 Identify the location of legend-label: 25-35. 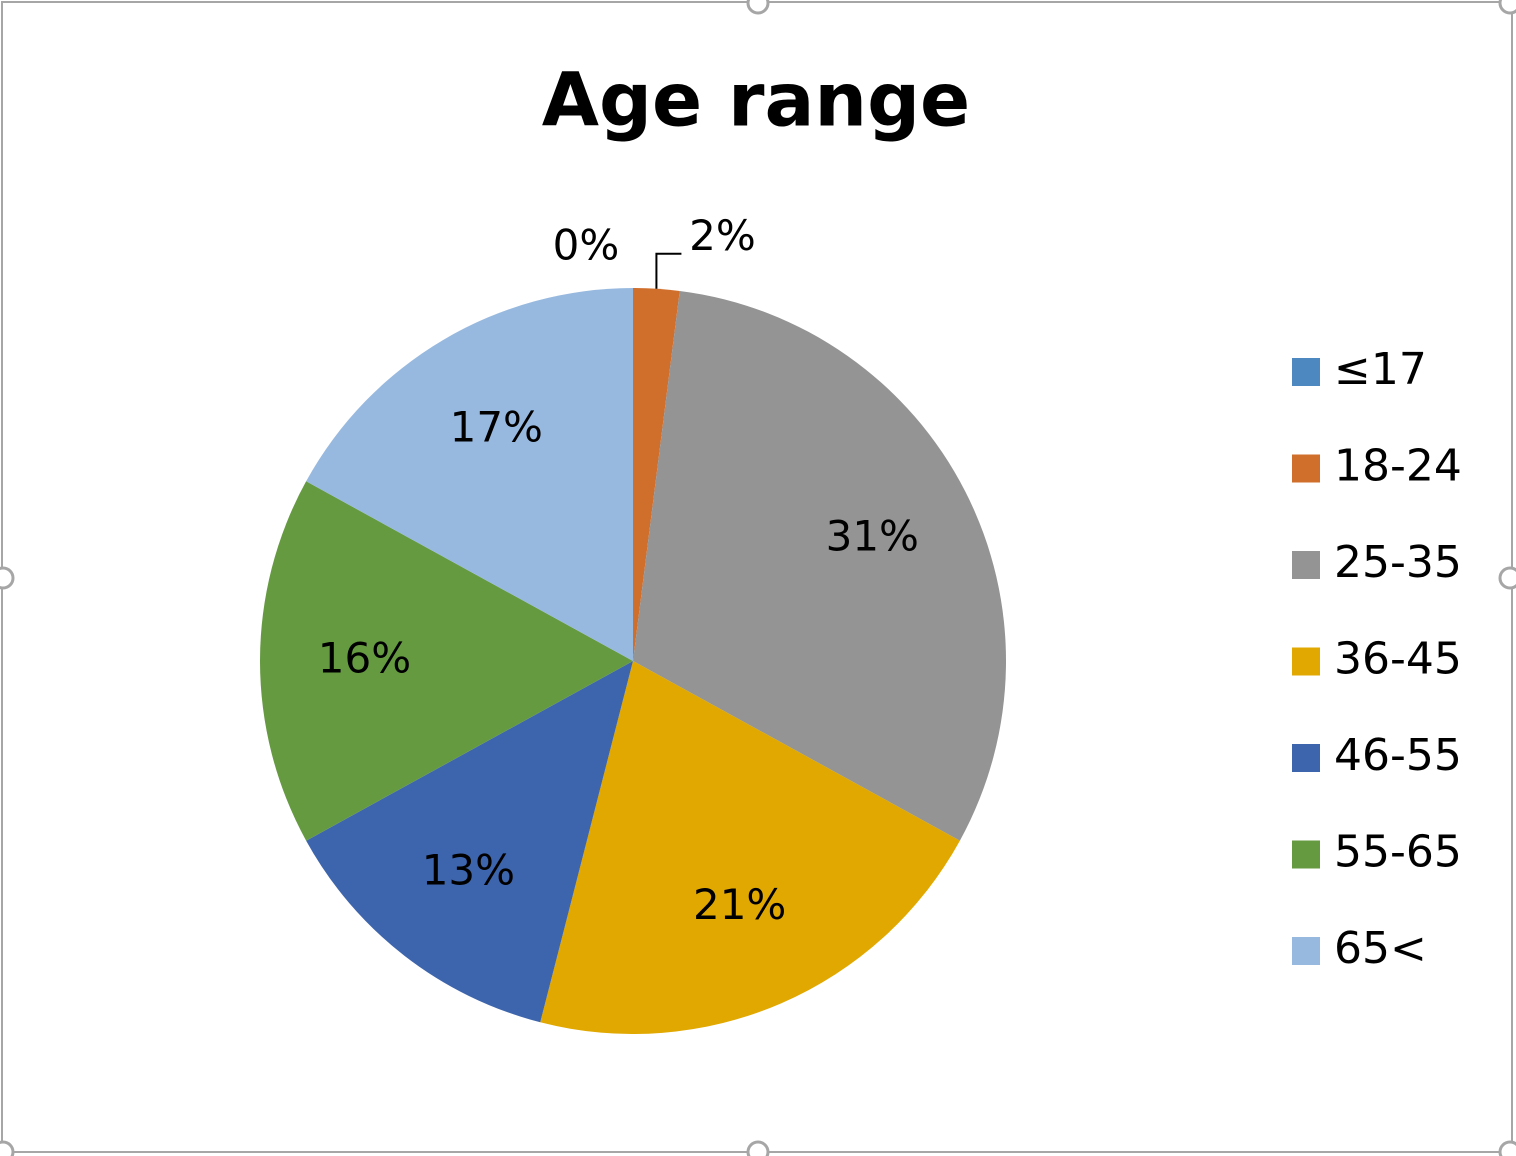
(1398, 562).